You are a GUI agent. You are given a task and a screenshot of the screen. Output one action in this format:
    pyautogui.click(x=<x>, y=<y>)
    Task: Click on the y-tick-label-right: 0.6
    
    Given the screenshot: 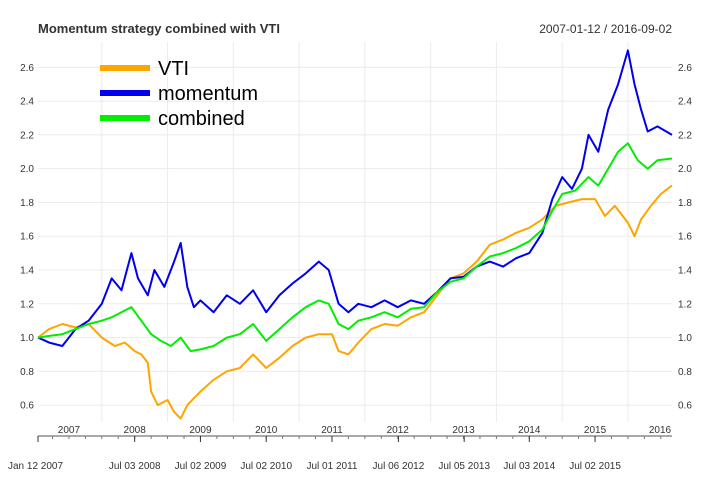 What is the action you would take?
    pyautogui.click(x=685, y=406)
    